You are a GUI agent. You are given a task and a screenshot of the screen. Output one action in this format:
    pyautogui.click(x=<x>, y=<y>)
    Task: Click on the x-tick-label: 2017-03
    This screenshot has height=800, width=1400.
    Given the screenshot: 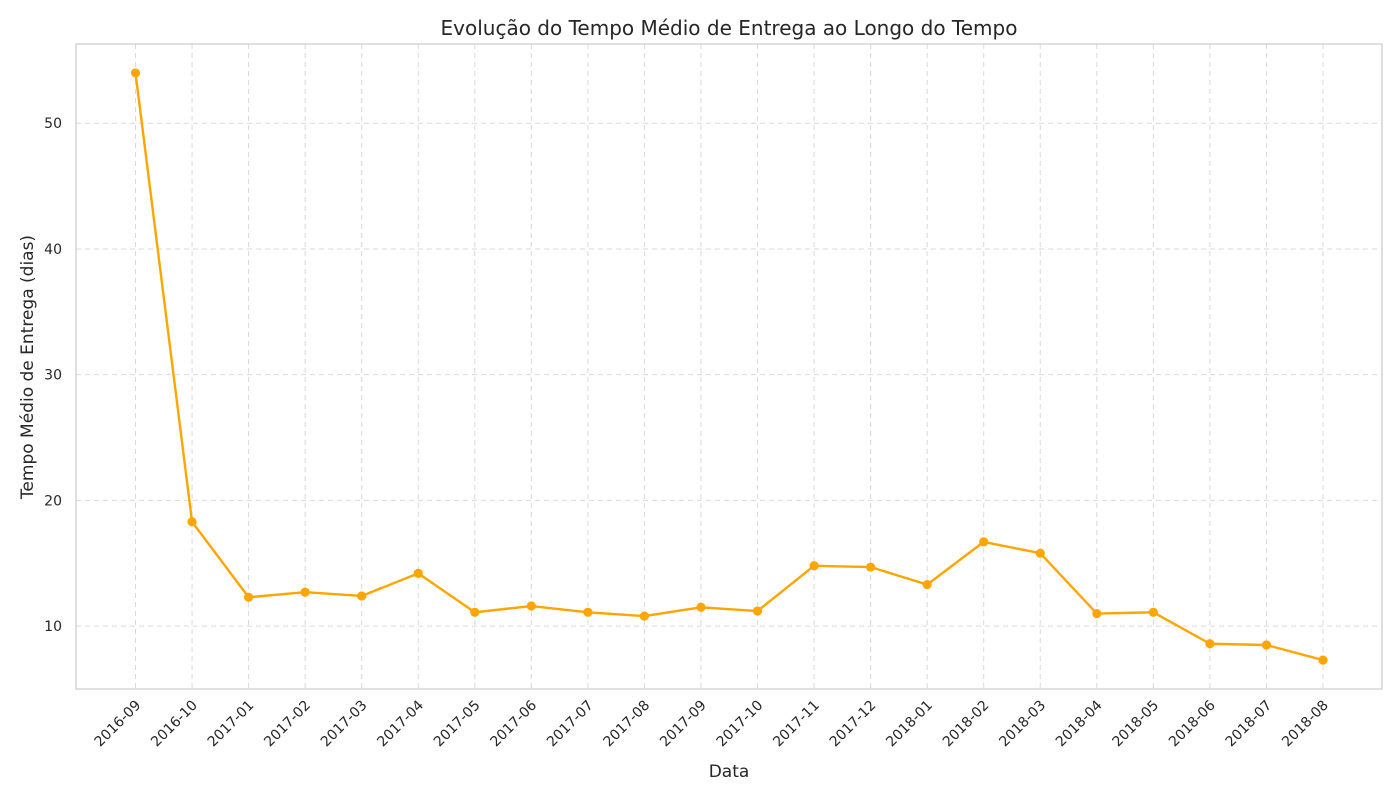 What is the action you would take?
    pyautogui.click(x=344, y=724)
    